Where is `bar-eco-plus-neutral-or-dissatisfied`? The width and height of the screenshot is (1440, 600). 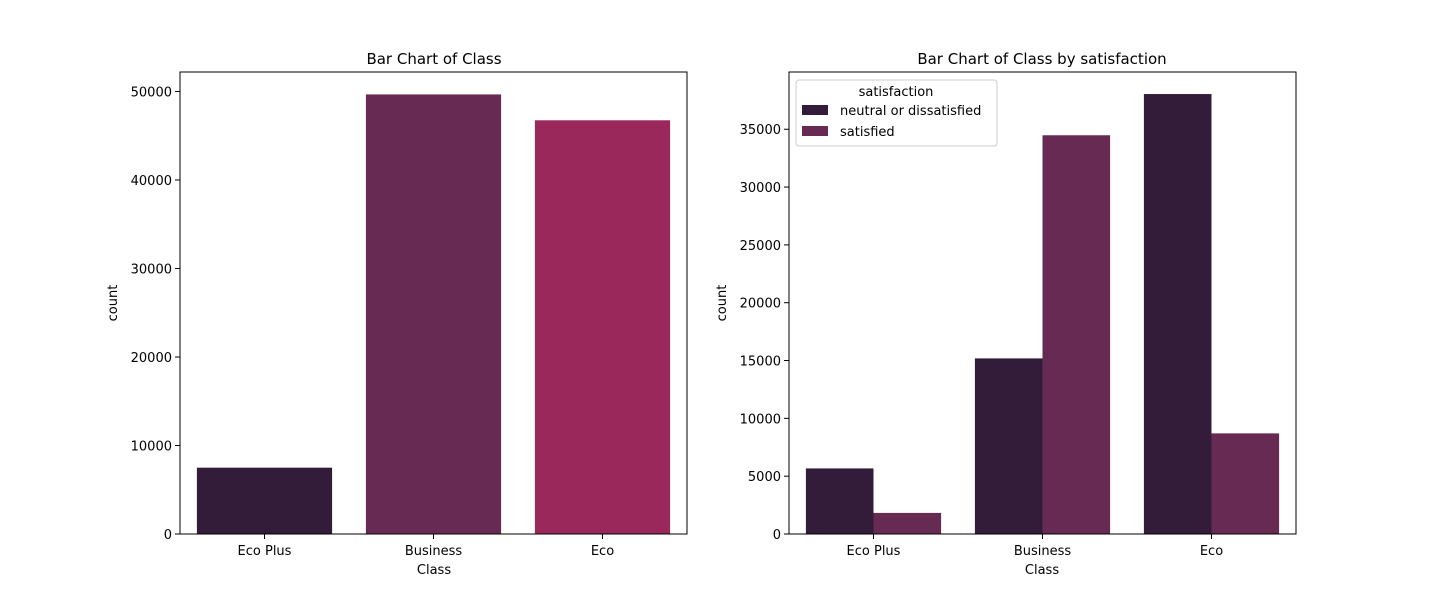 bar-eco-plus-neutral-or-dissatisfied is located at coordinates (839, 501).